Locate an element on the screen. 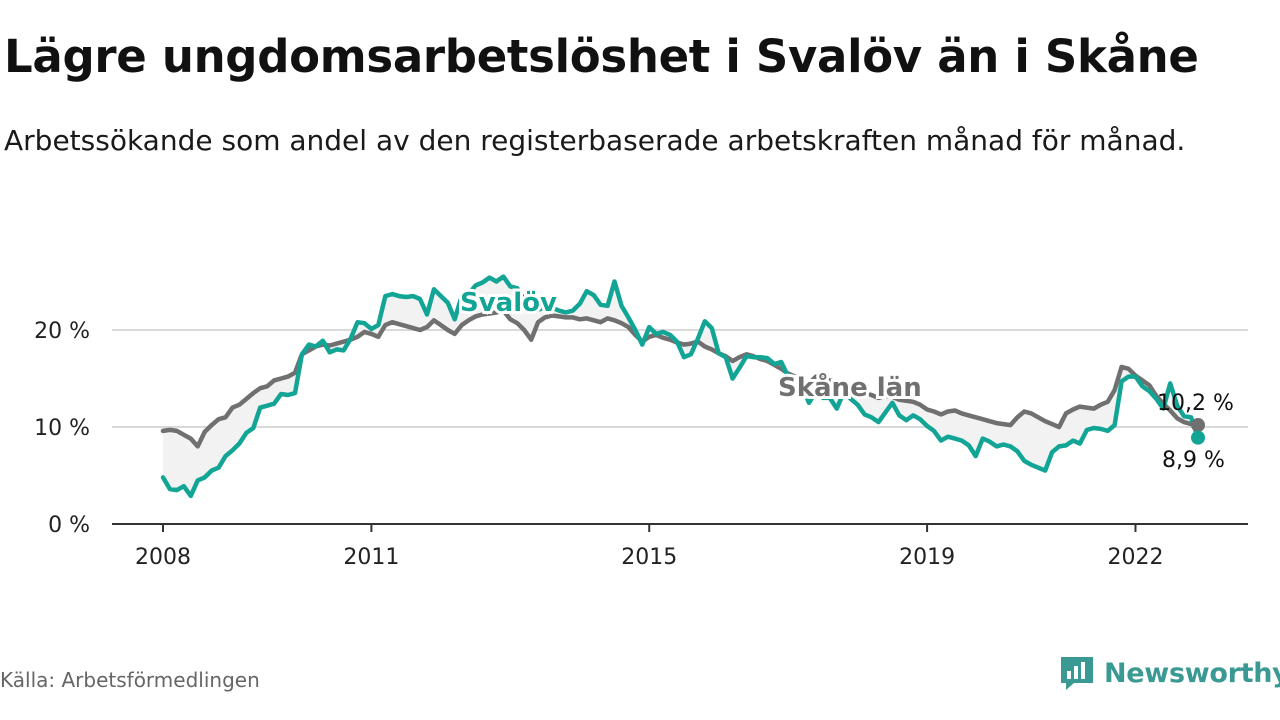  y-axis-ticks: 0 % 10 % 20 % is located at coordinates (62, 428).